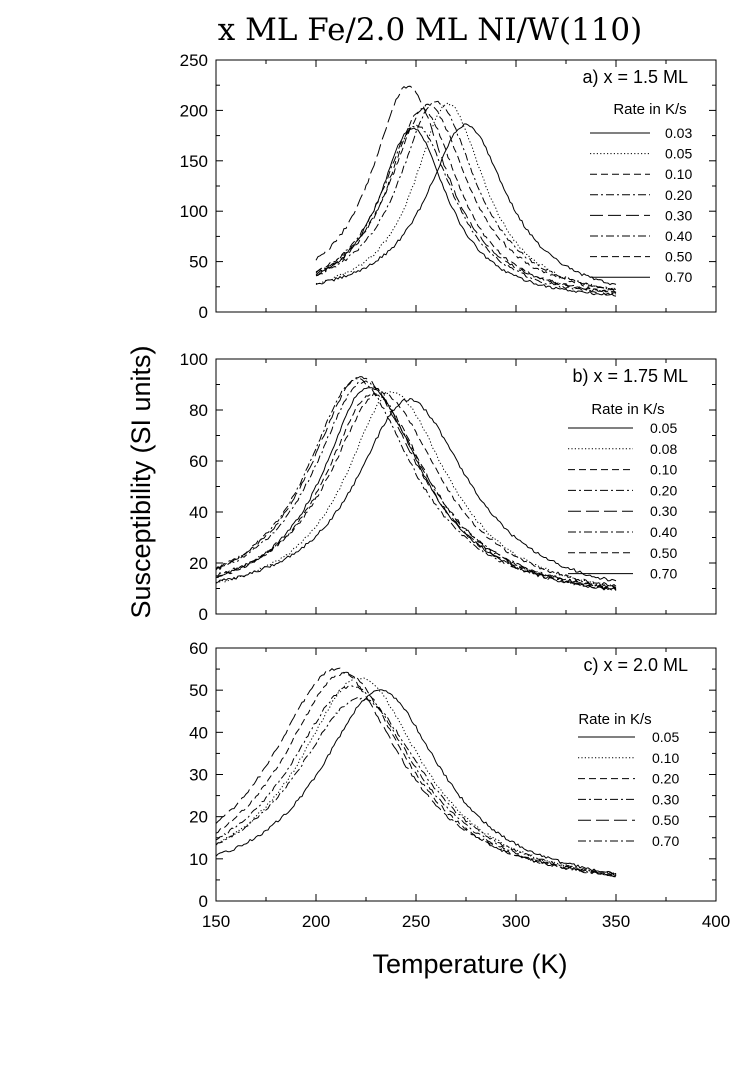  What do you see at coordinates (194, 60) in the screenshot?
I see `y-tick-label: 250` at bounding box center [194, 60].